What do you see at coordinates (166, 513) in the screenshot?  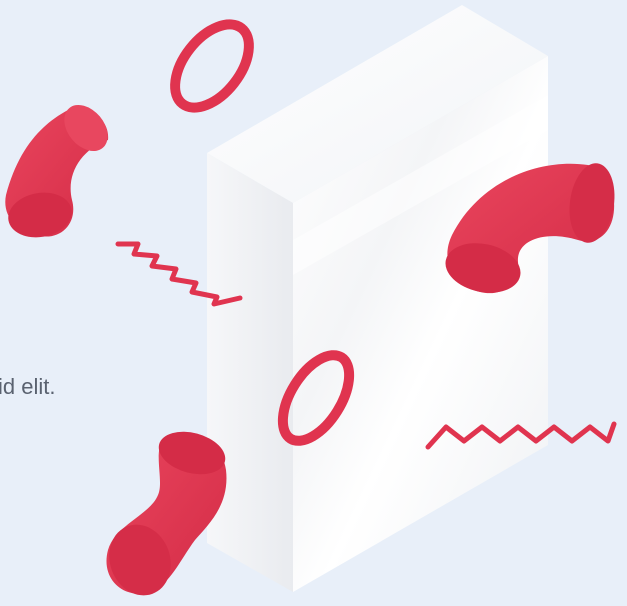 I see `red-pipe-bottom` at bounding box center [166, 513].